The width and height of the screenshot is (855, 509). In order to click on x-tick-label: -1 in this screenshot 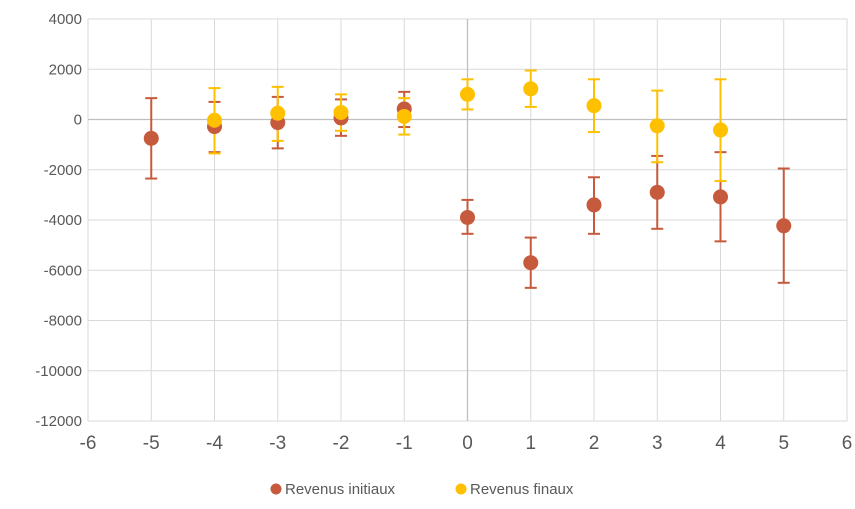, I will do `click(404, 443)`.